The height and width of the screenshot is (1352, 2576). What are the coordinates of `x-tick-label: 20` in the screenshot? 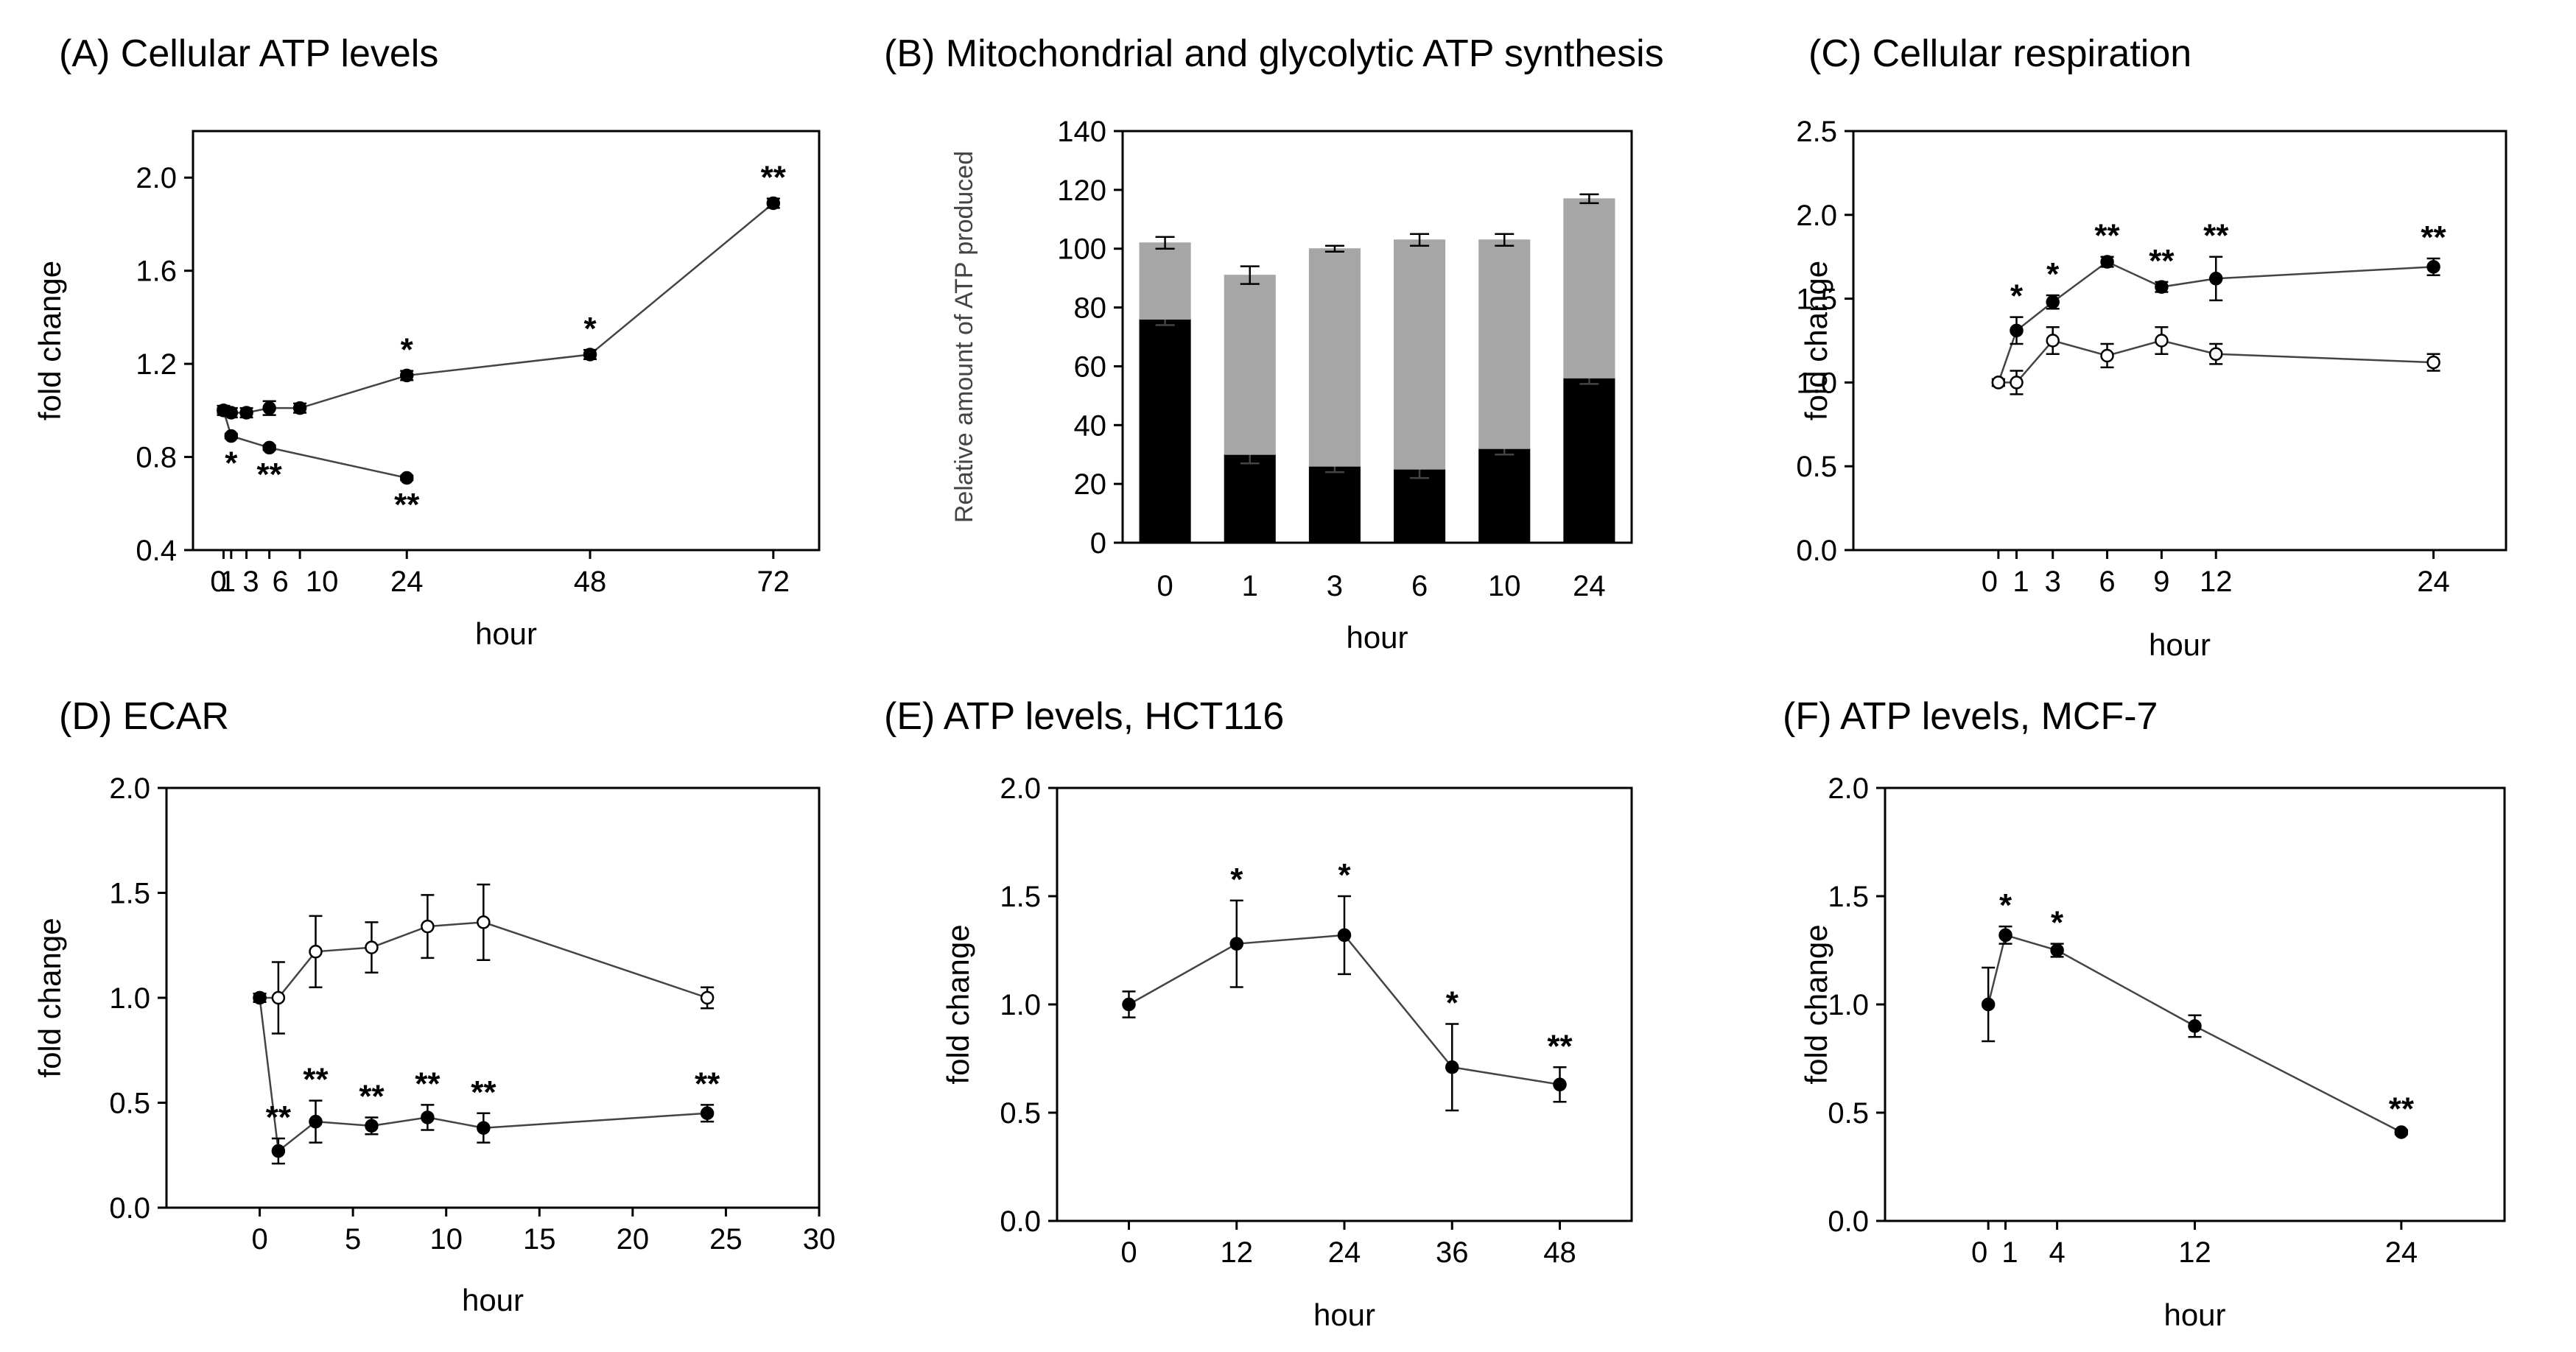 It's located at (633, 1239).